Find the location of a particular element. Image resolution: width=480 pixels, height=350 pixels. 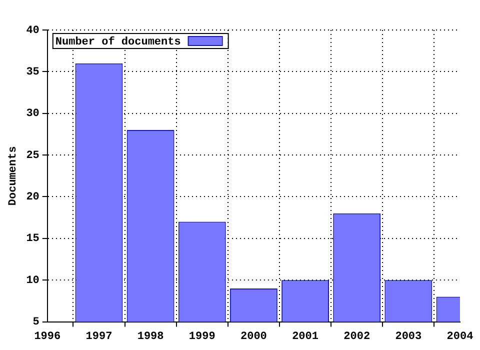

x-tick-label: 2004 is located at coordinates (460, 337).